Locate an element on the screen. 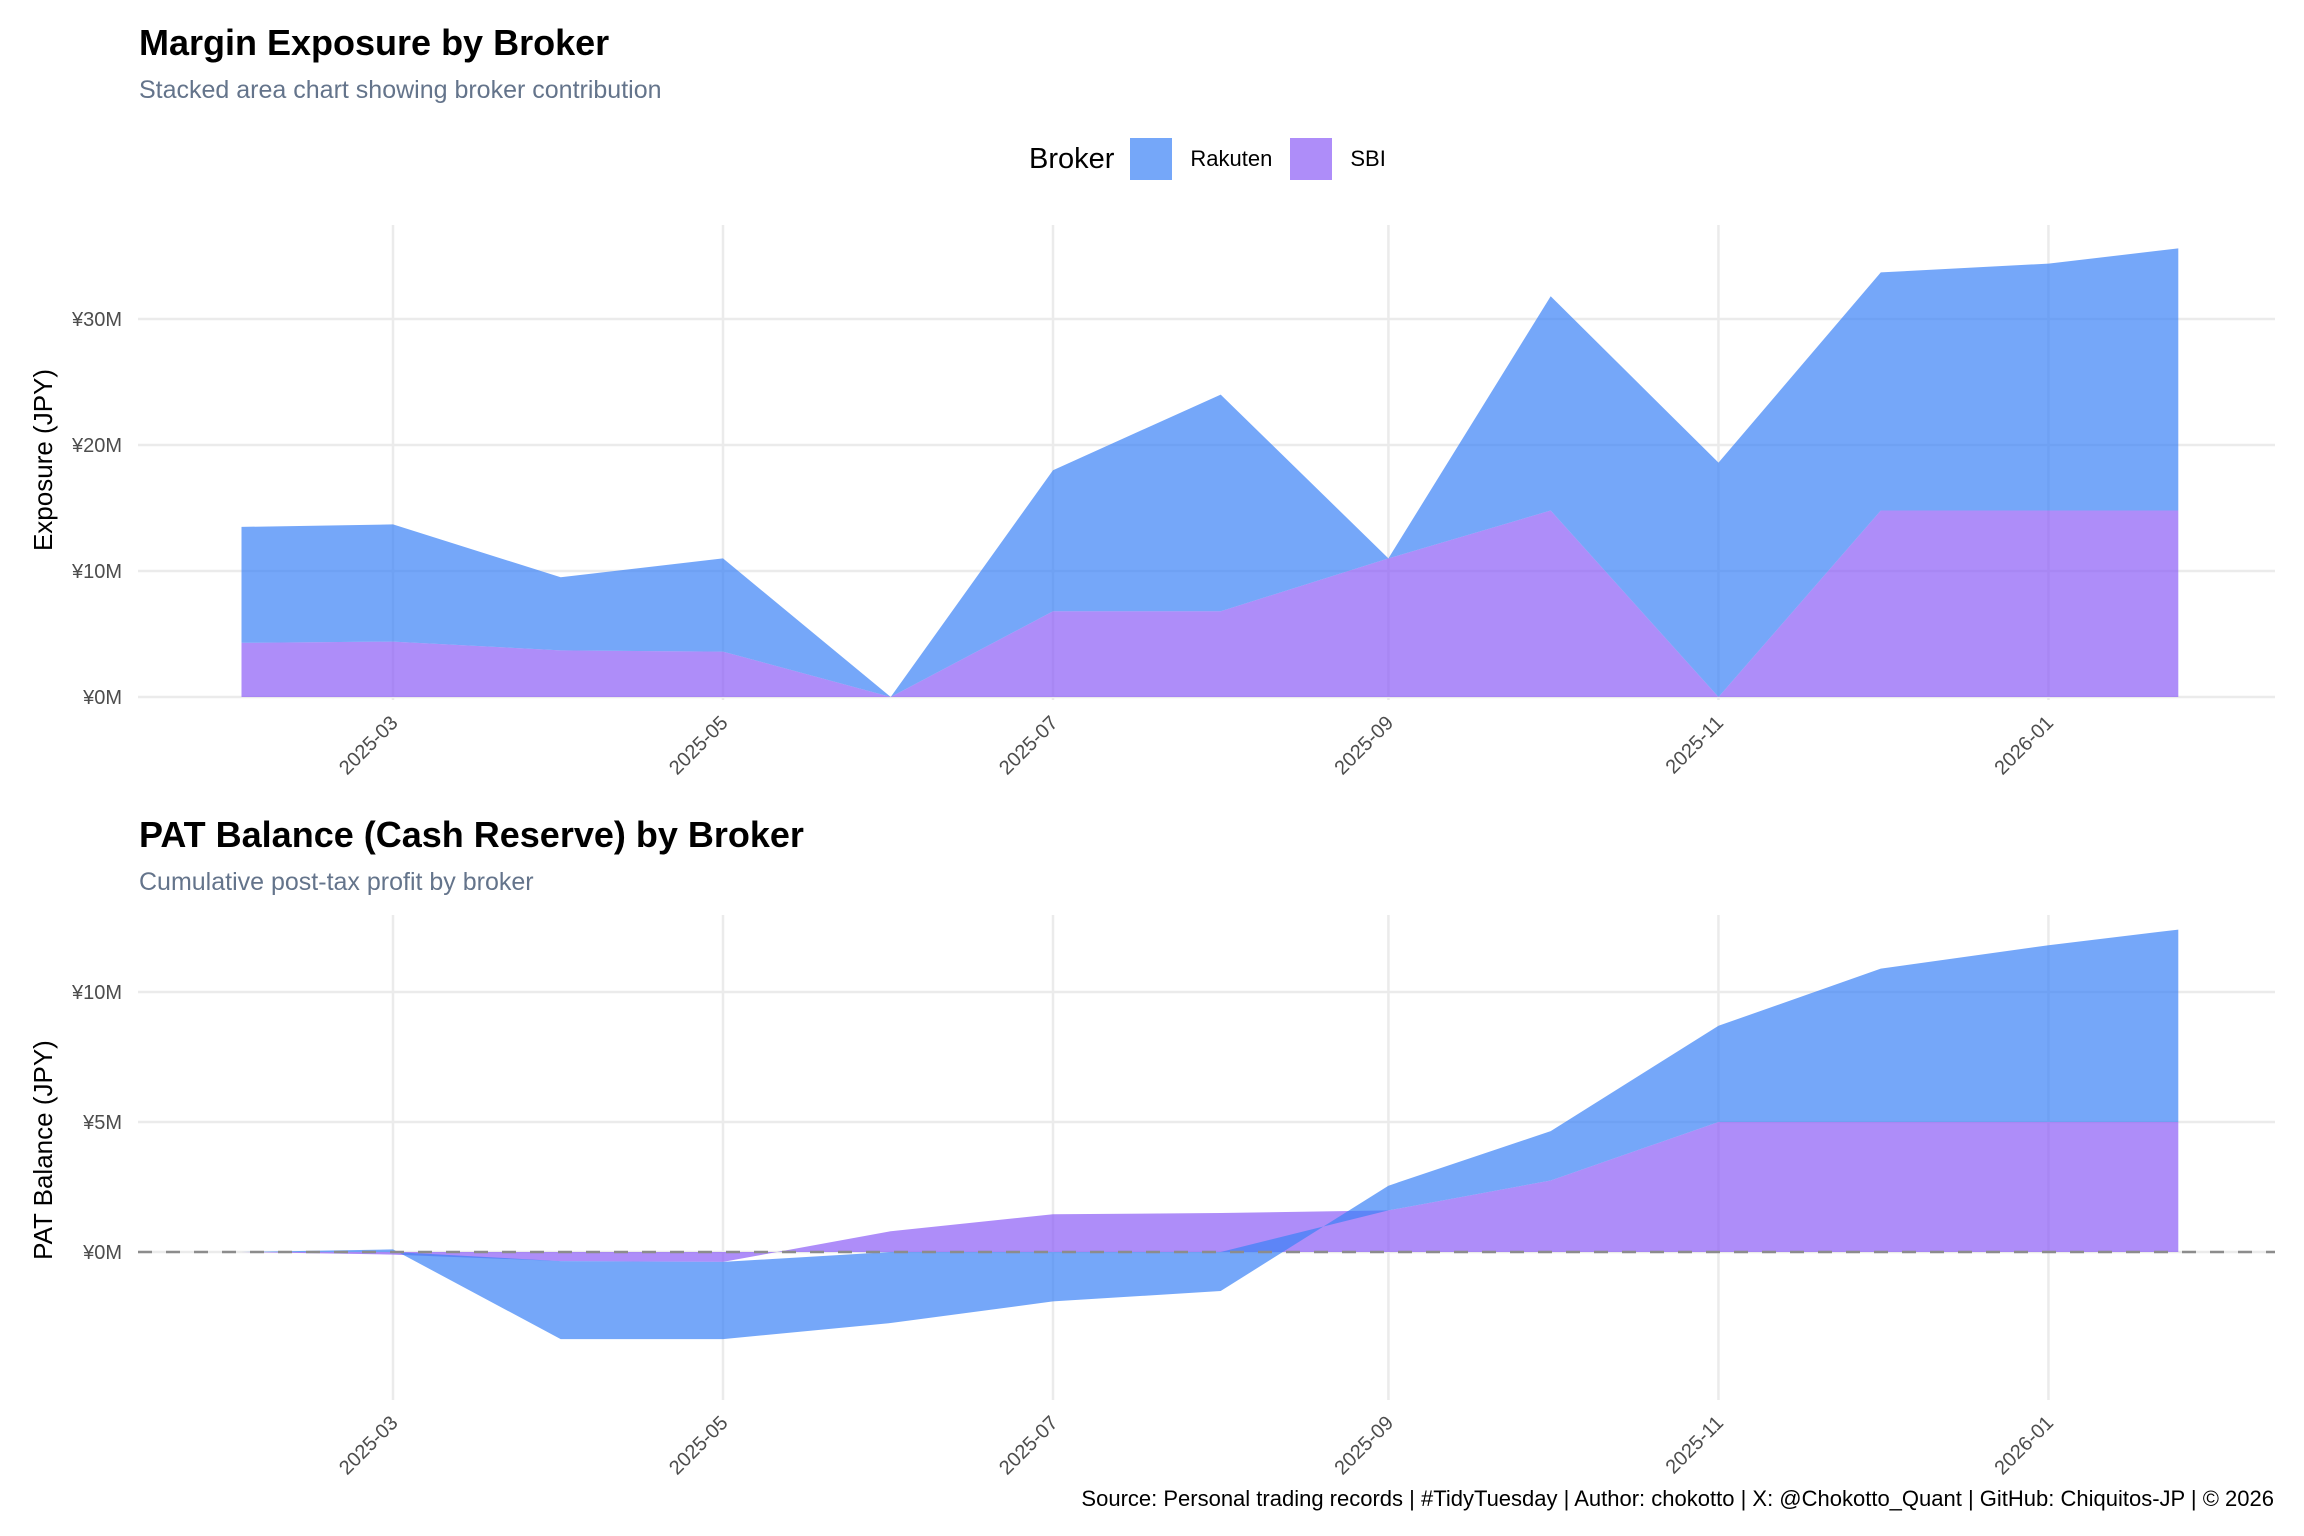  legend-key-sbi is located at coordinates (1311, 159).